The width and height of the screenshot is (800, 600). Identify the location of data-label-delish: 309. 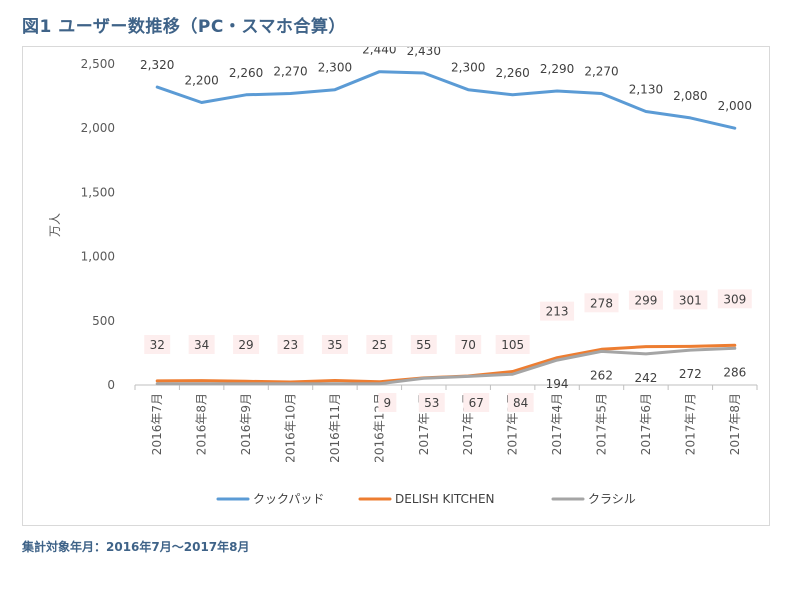
(734, 299).